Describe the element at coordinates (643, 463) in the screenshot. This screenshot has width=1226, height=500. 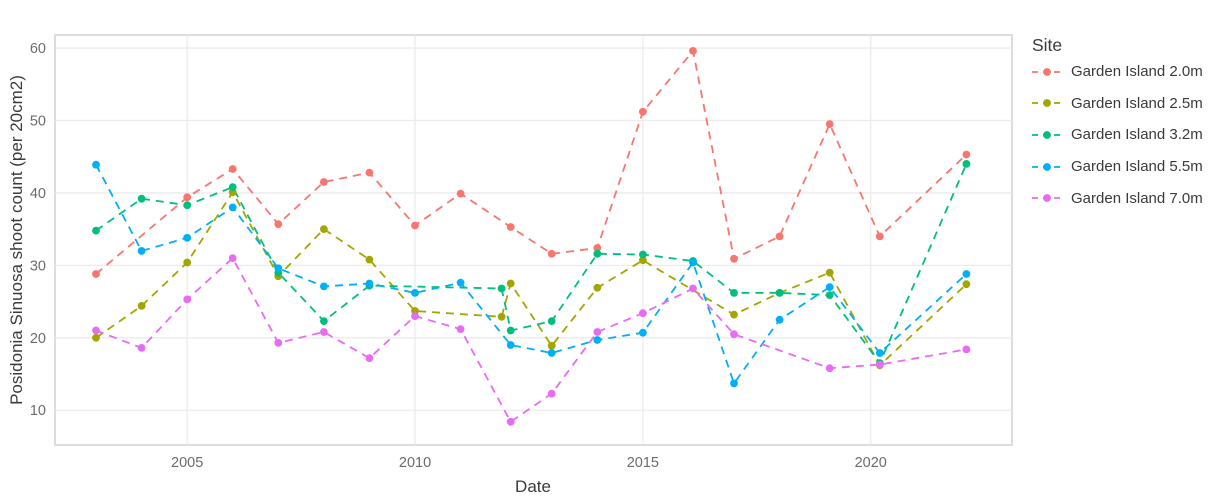
I see `x-tick-label: 2015` at that location.